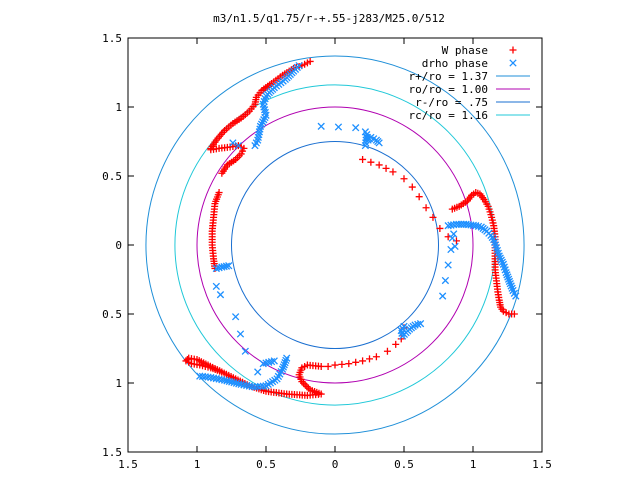 Image resolution: width=640 pixels, height=480 pixels. What do you see at coordinates (448, 115) in the screenshot?
I see `legend-label: rc/ro = 1.16` at bounding box center [448, 115].